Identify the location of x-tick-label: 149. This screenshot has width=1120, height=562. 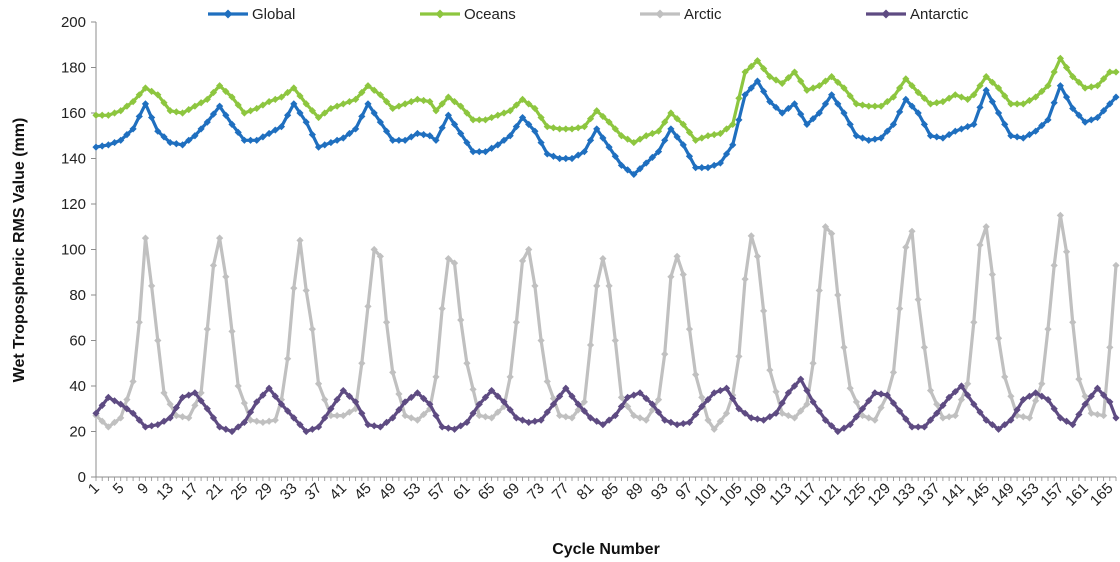
(1003, 495).